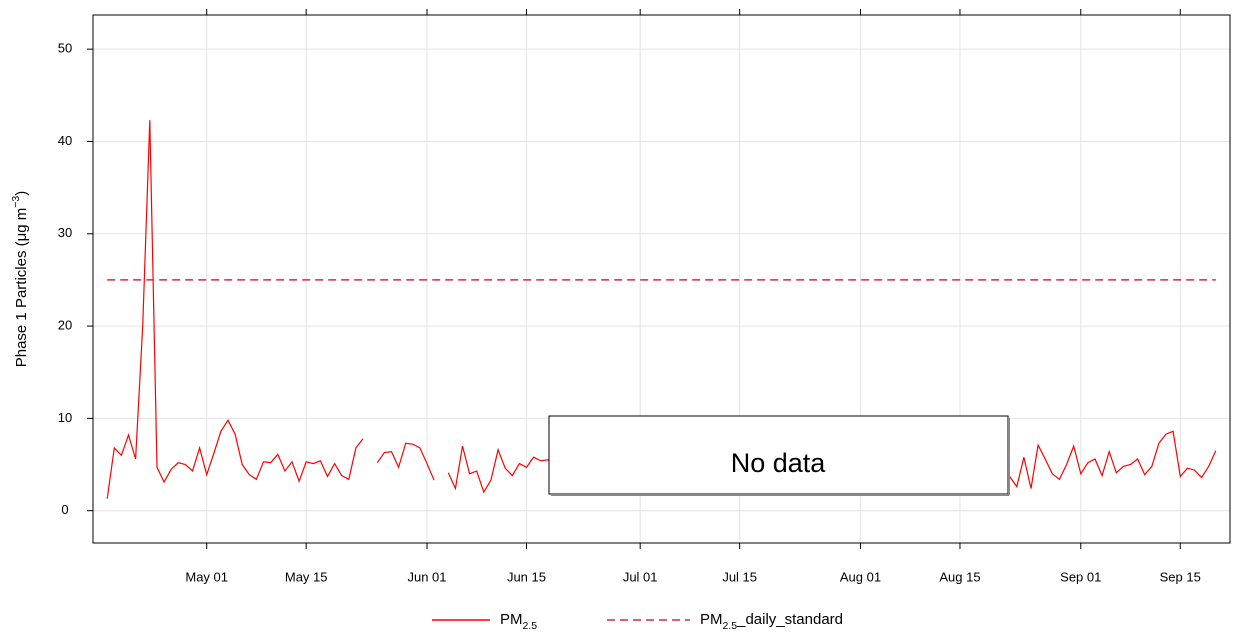 The image size is (1235, 633). Describe the element at coordinates (20, 279) in the screenshot. I see `y-axis-label: Phase 1 Particles (μg m−3)` at that location.